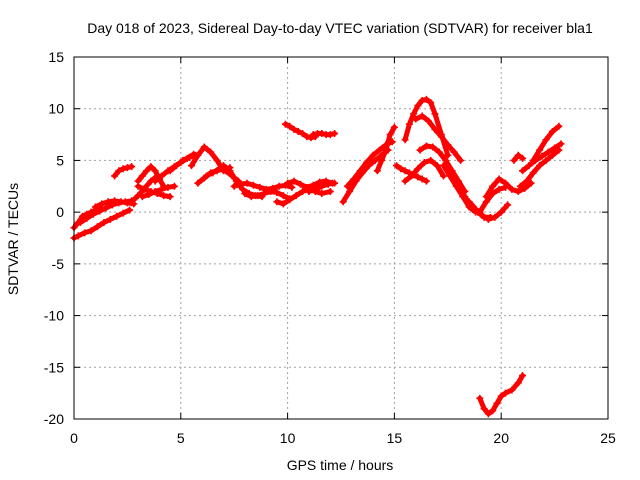 The height and width of the screenshot is (480, 640). Describe the element at coordinates (56, 109) in the screenshot. I see `y-tick-label: 10` at that location.